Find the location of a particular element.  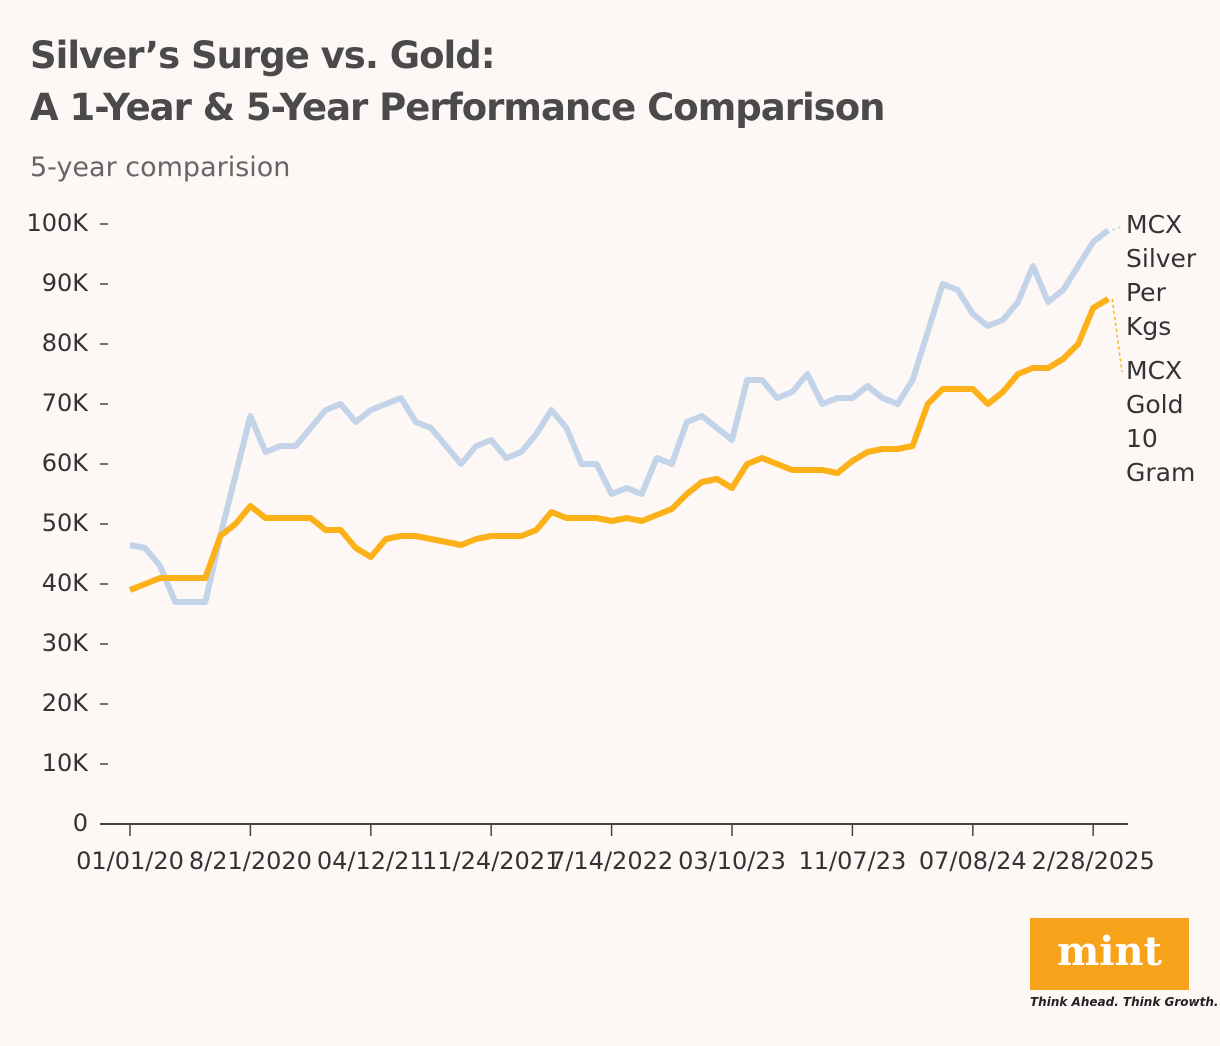

legend-label: MCX Silver Per Kgs is located at coordinates (1161, 275).